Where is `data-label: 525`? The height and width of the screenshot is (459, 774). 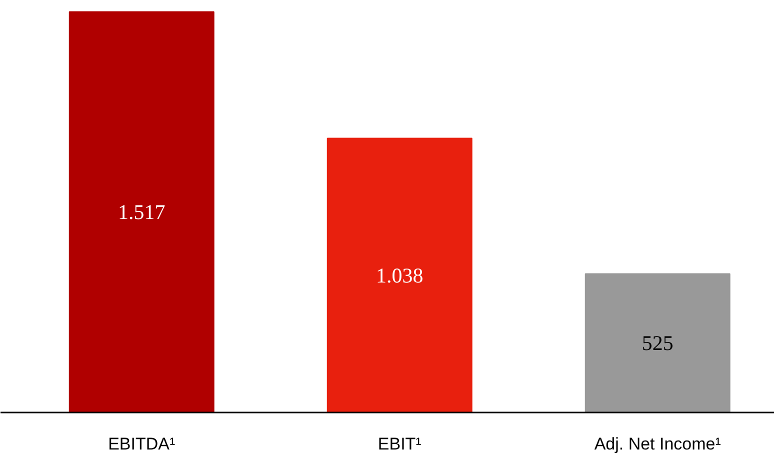 data-label: 525 is located at coordinates (658, 343).